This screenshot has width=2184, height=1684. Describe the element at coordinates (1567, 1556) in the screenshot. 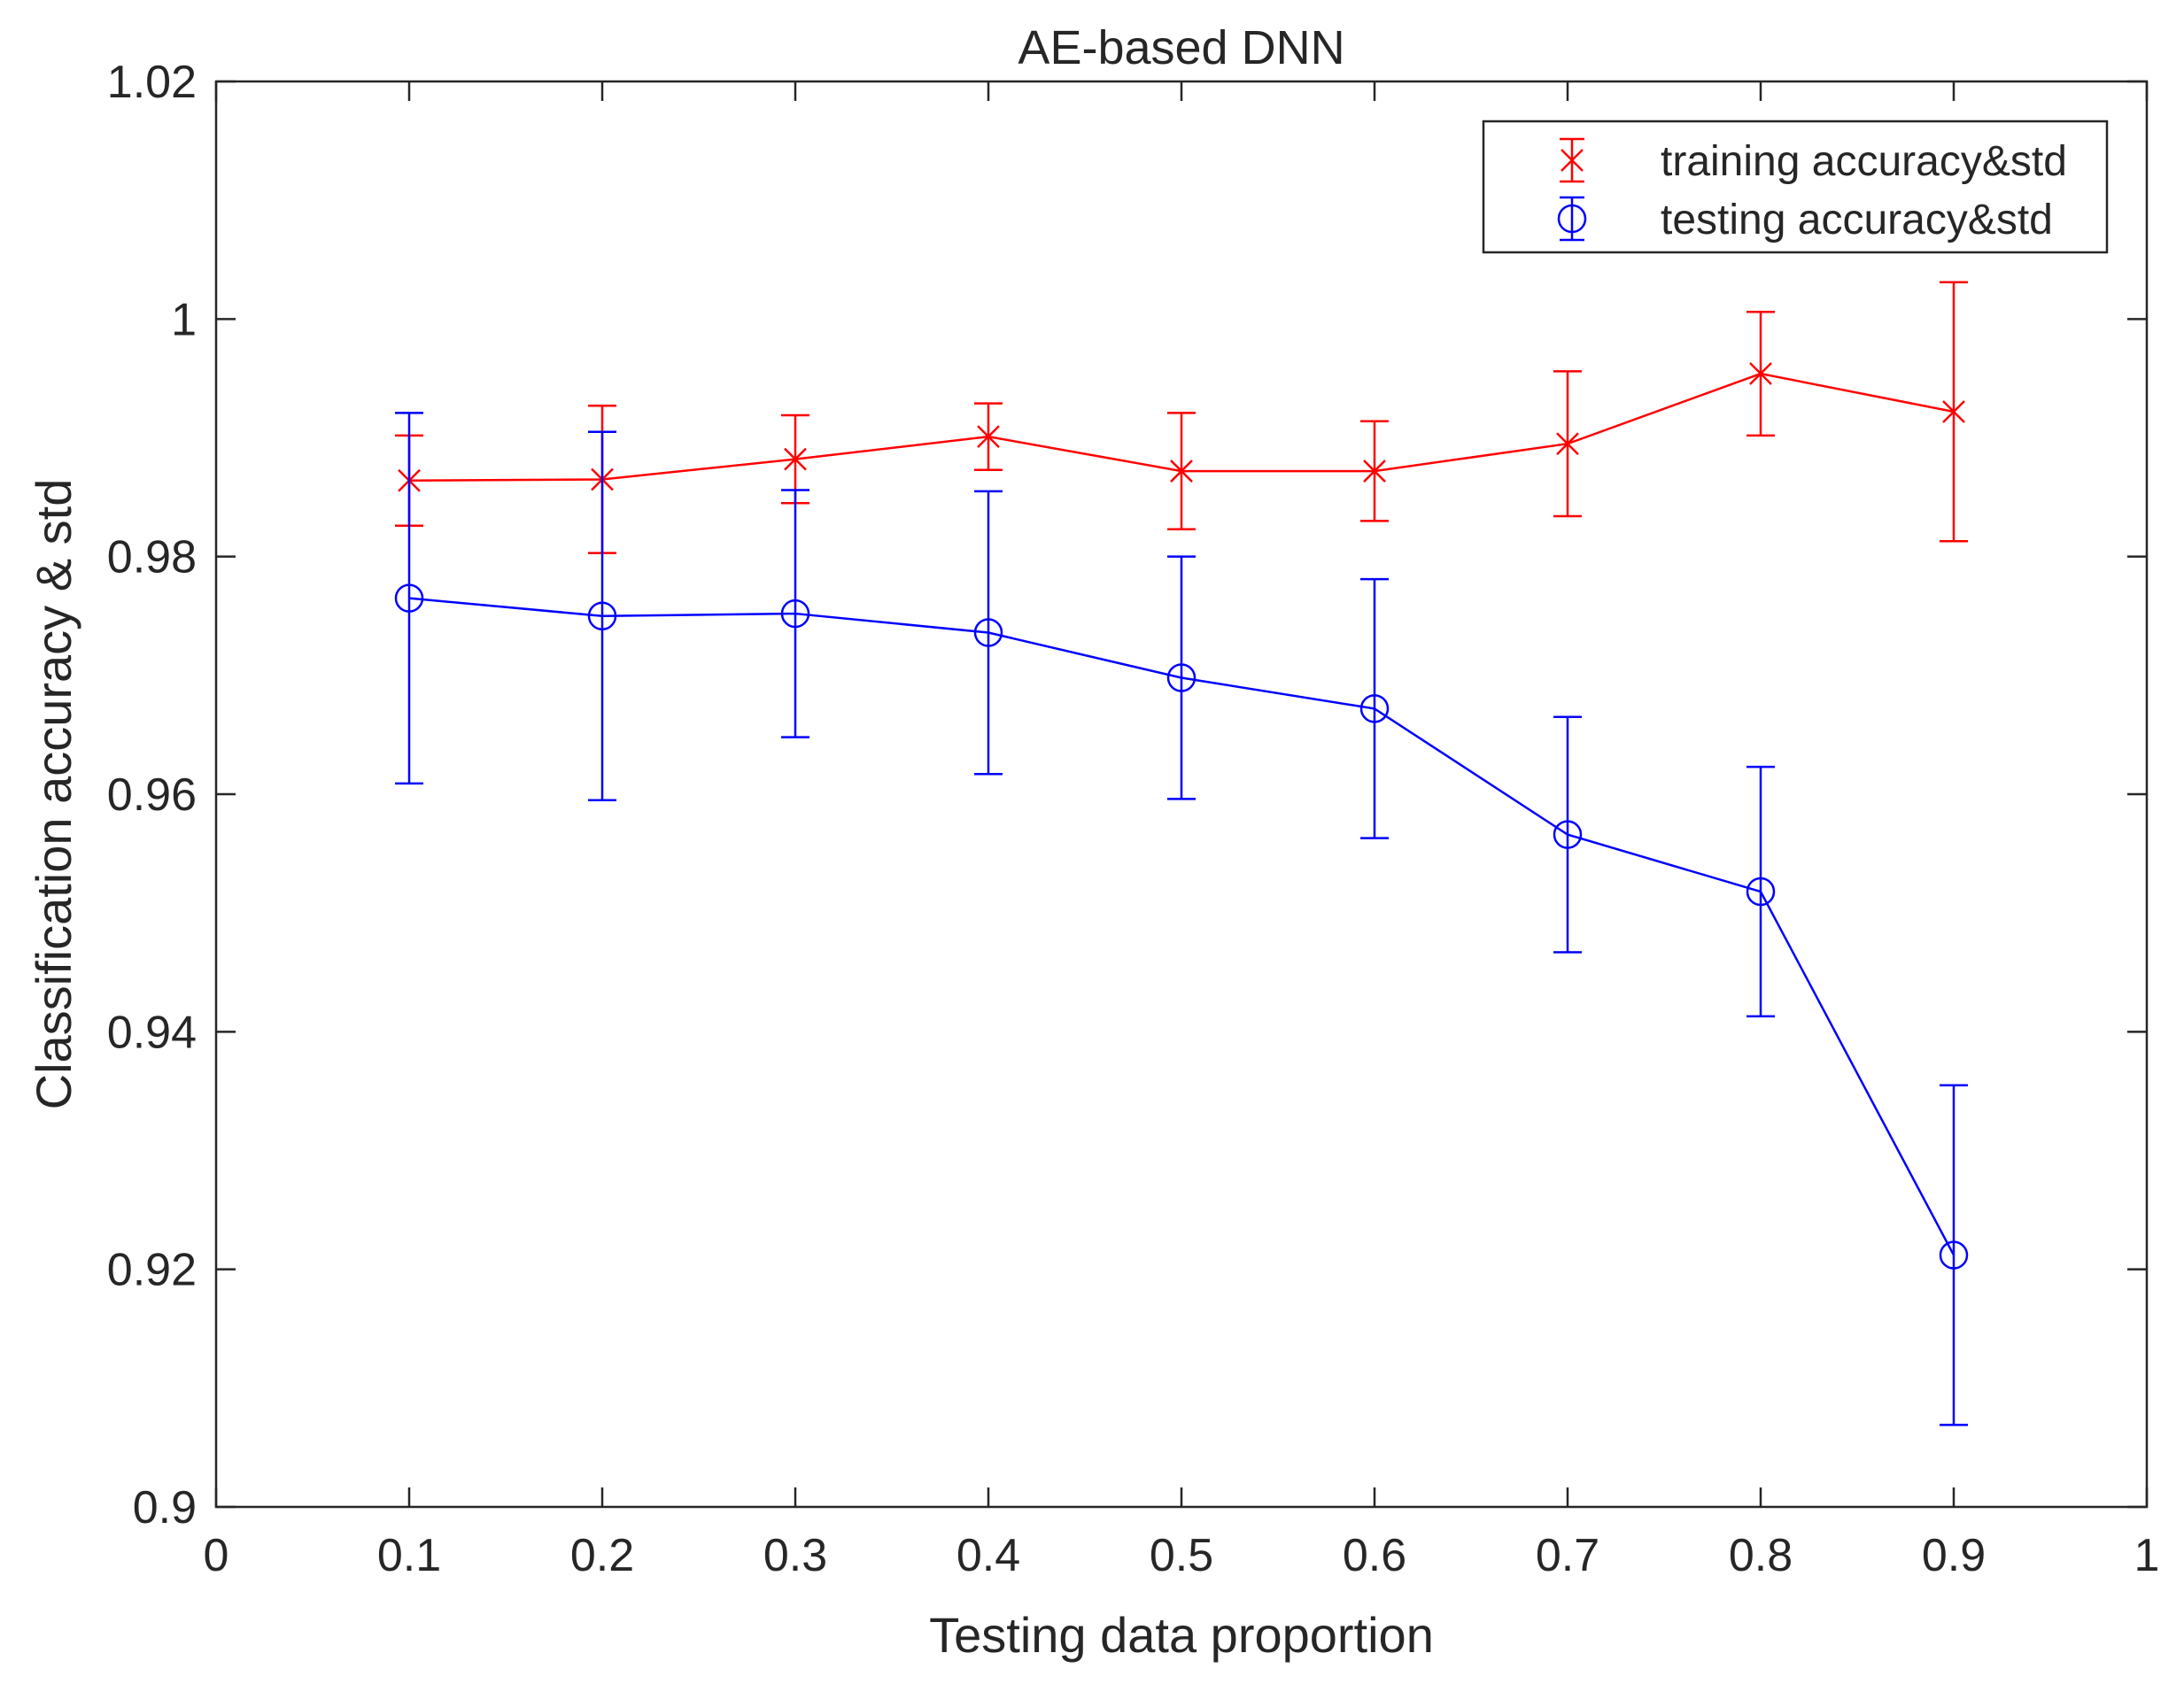

I see `x-tick-label: 0.7` at that location.